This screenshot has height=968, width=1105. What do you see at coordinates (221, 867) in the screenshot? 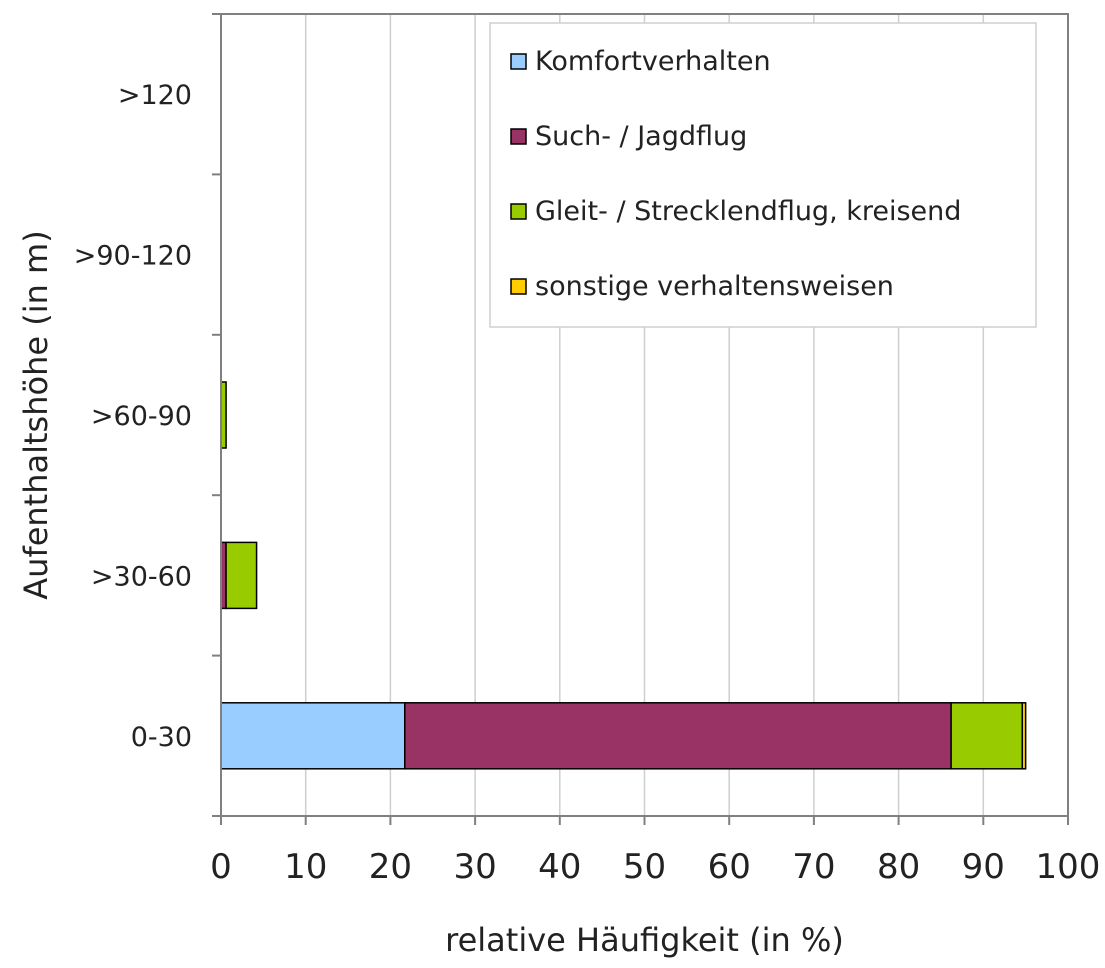
I see `x-tick-label: 0` at bounding box center [221, 867].